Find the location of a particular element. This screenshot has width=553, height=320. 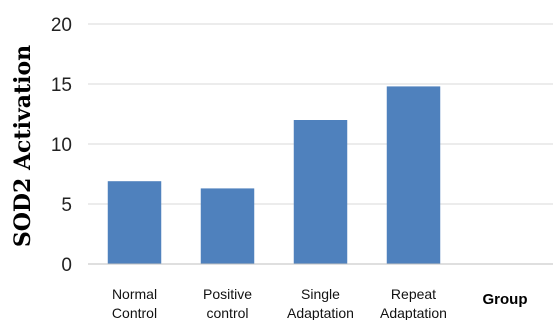

y-tick-5: 5 is located at coordinates (66, 205).